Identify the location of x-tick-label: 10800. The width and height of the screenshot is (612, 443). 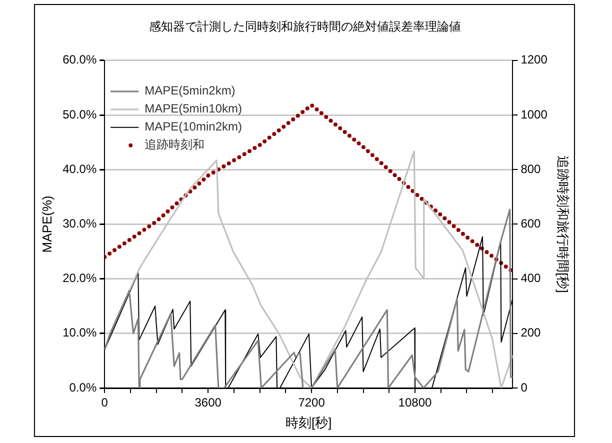
(415, 403).